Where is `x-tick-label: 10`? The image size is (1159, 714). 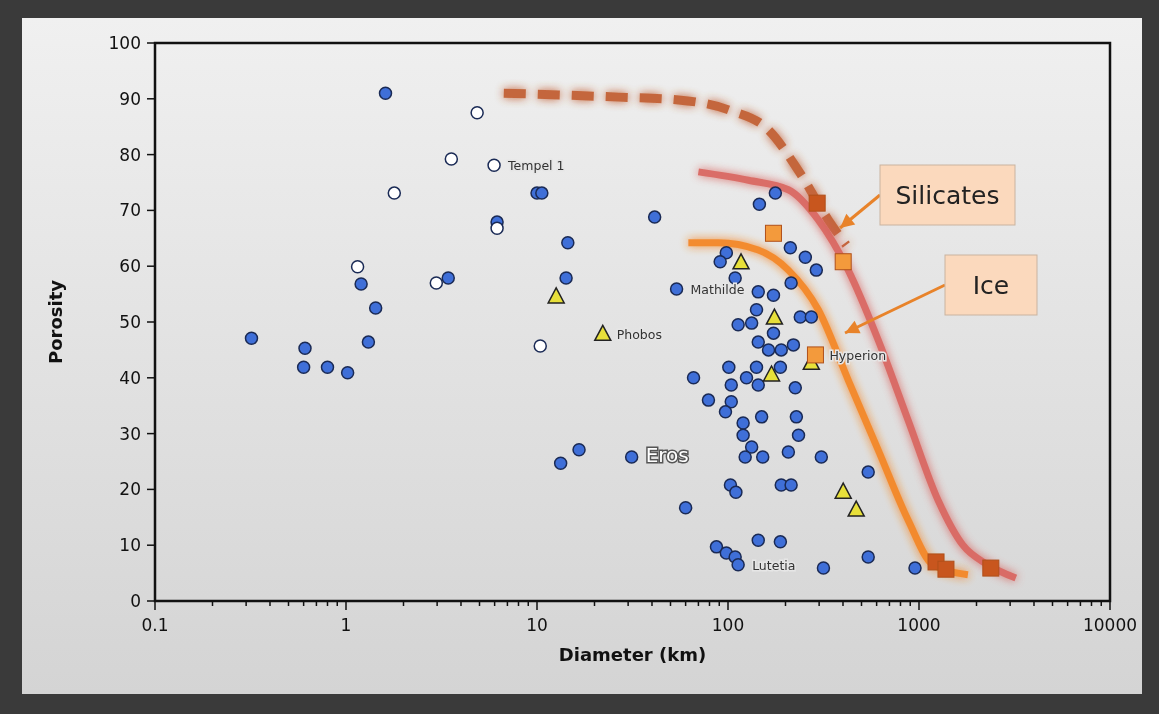 x-tick-label: 10 is located at coordinates (537, 625).